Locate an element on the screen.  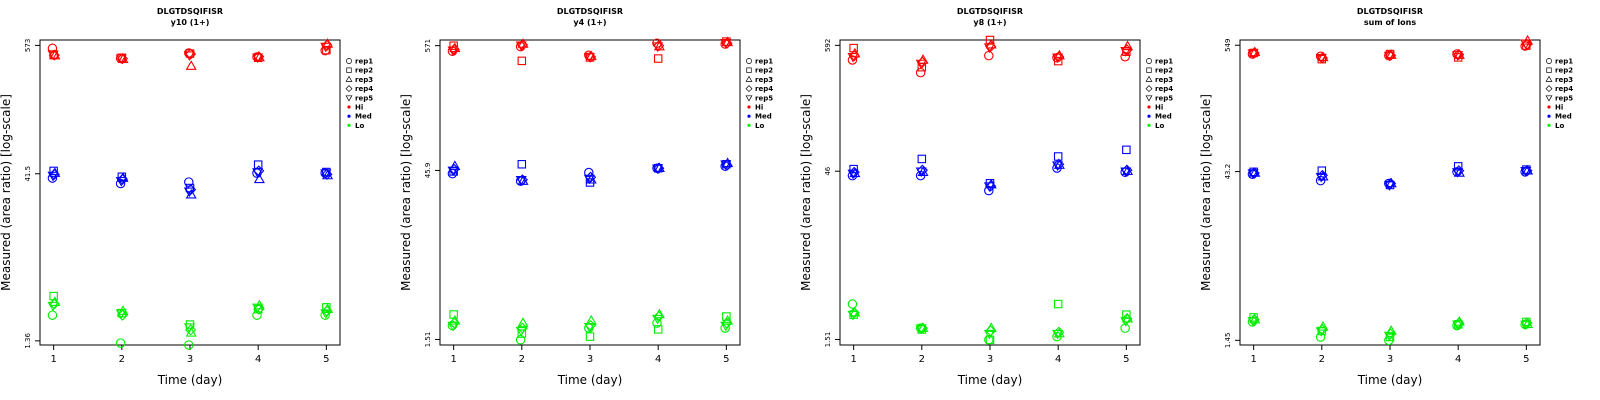
y-tick-label: 573 is located at coordinates (28, 45).